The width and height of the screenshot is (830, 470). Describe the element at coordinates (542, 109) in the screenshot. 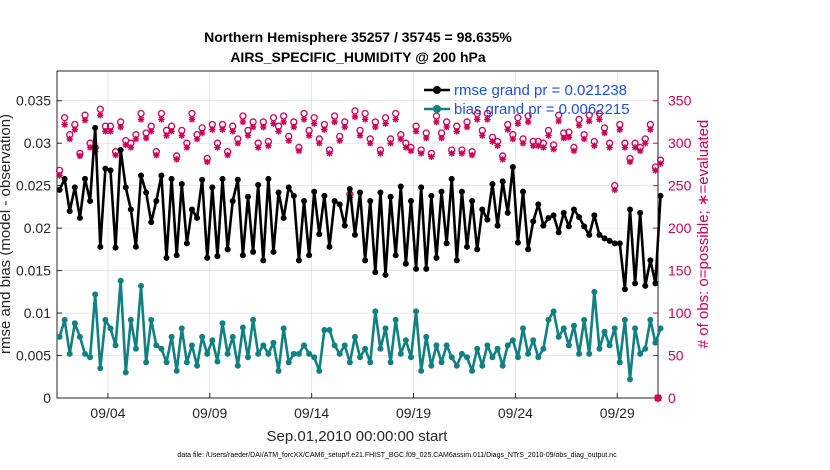

I see `legend-label: bias grand pr = 0.0062215` at that location.